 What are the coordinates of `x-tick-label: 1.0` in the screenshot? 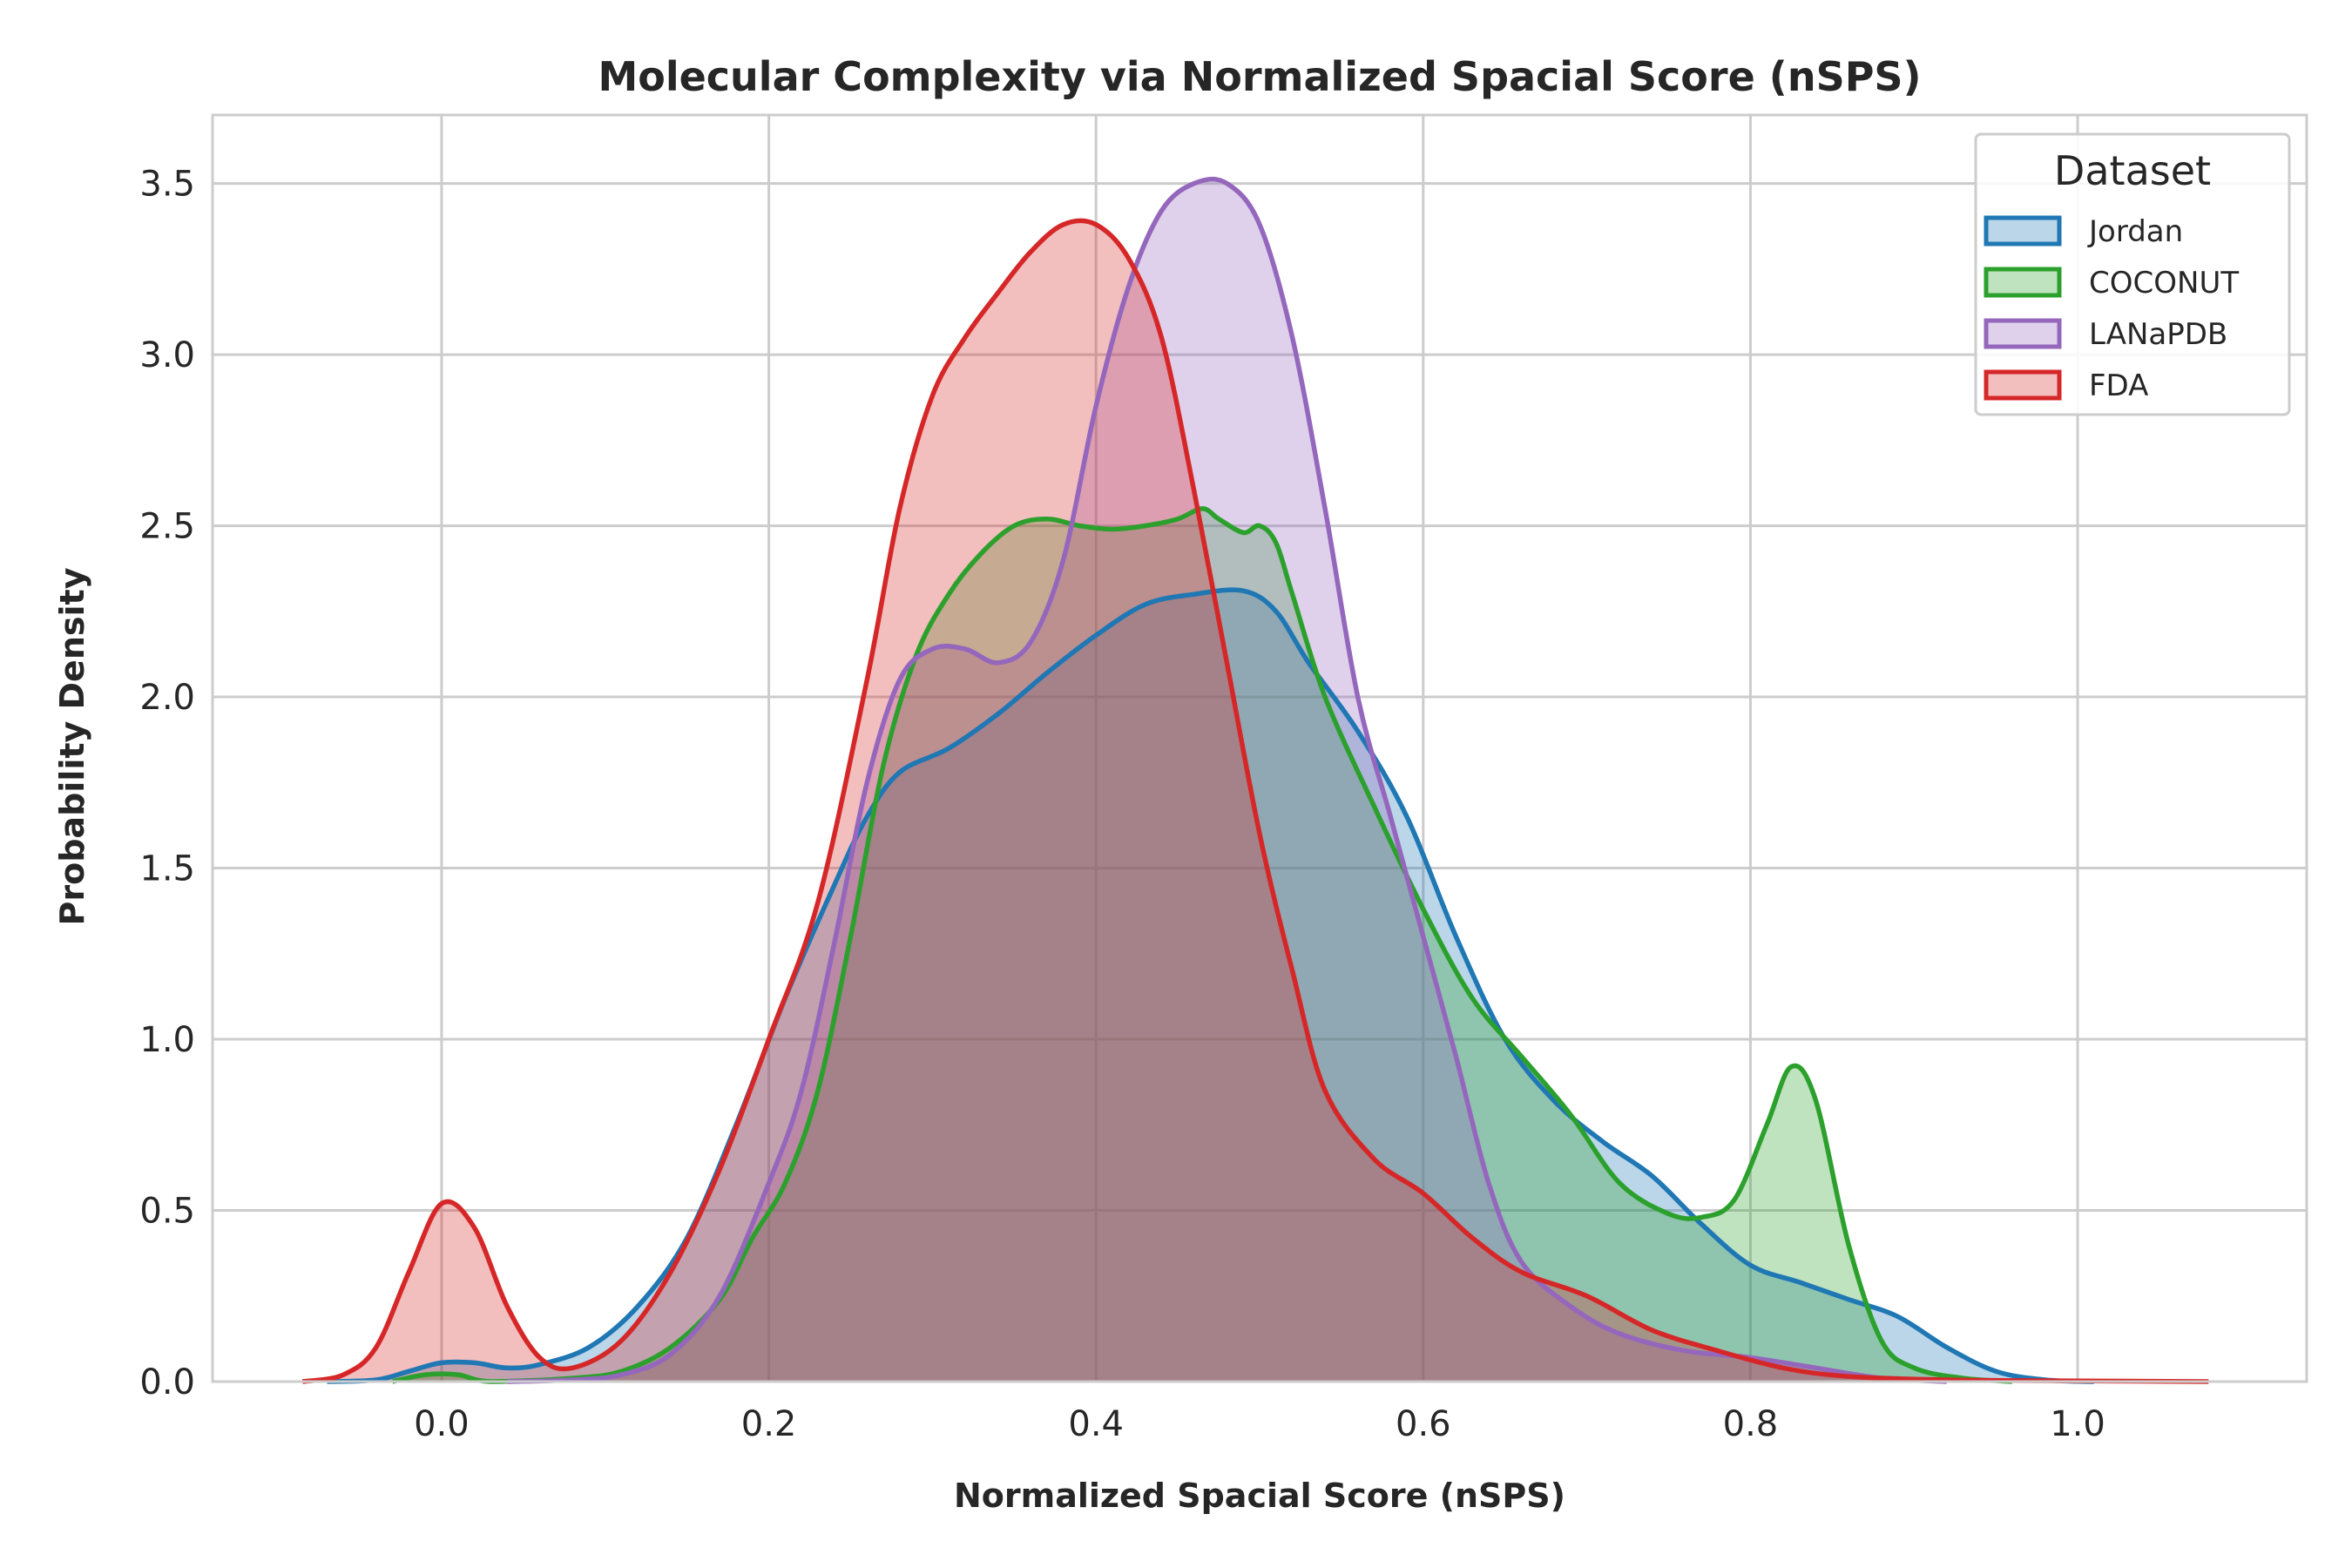 It's located at (2077, 1424).